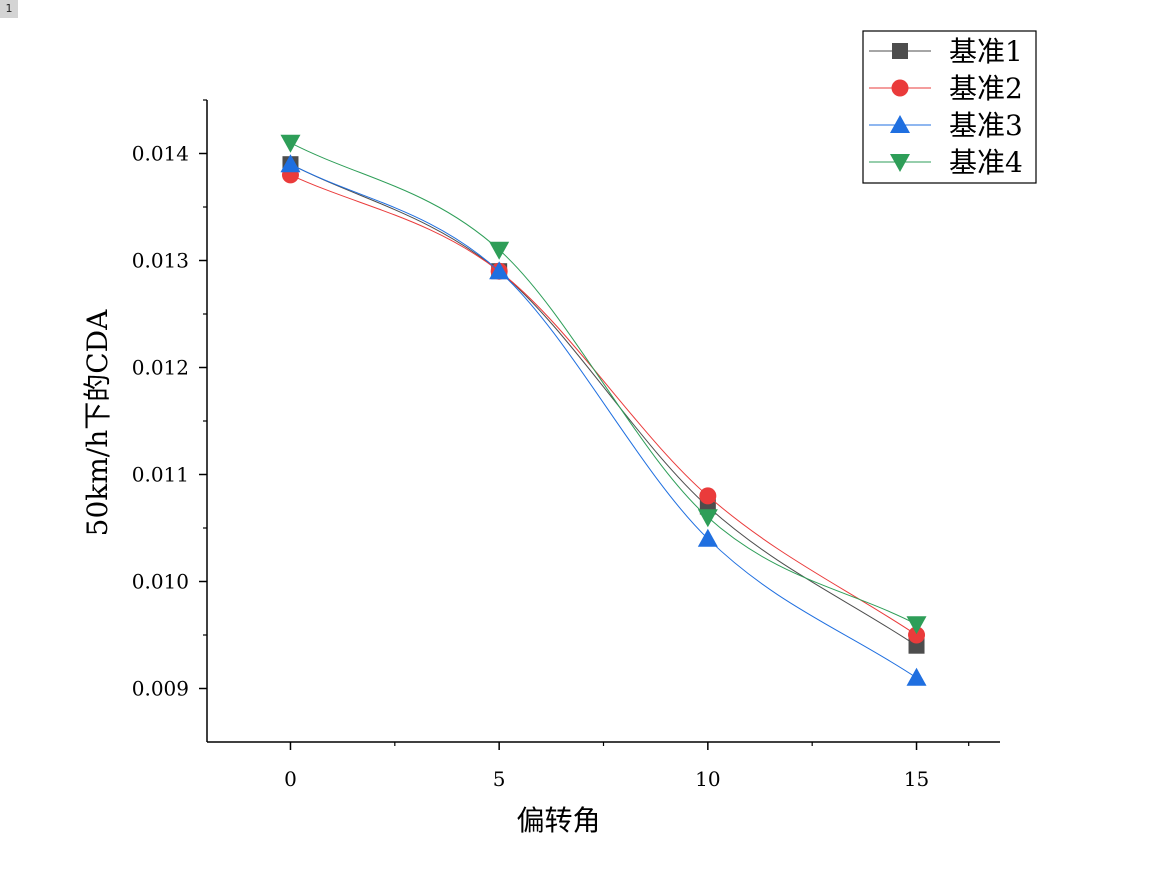 This screenshot has height=884, width=1158. I want to click on legend-item: 基准4, so click(946, 162).